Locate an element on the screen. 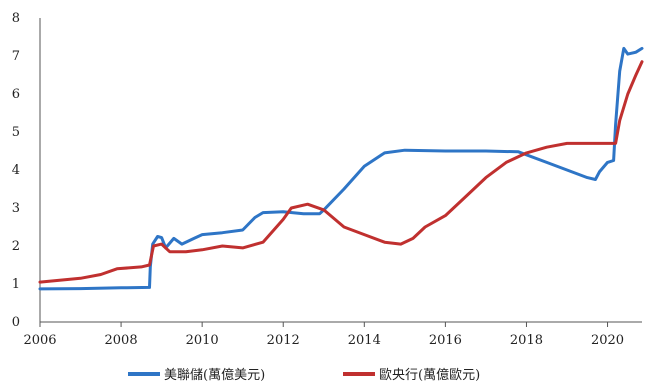  x-tick-label: 2014 is located at coordinates (364, 340).